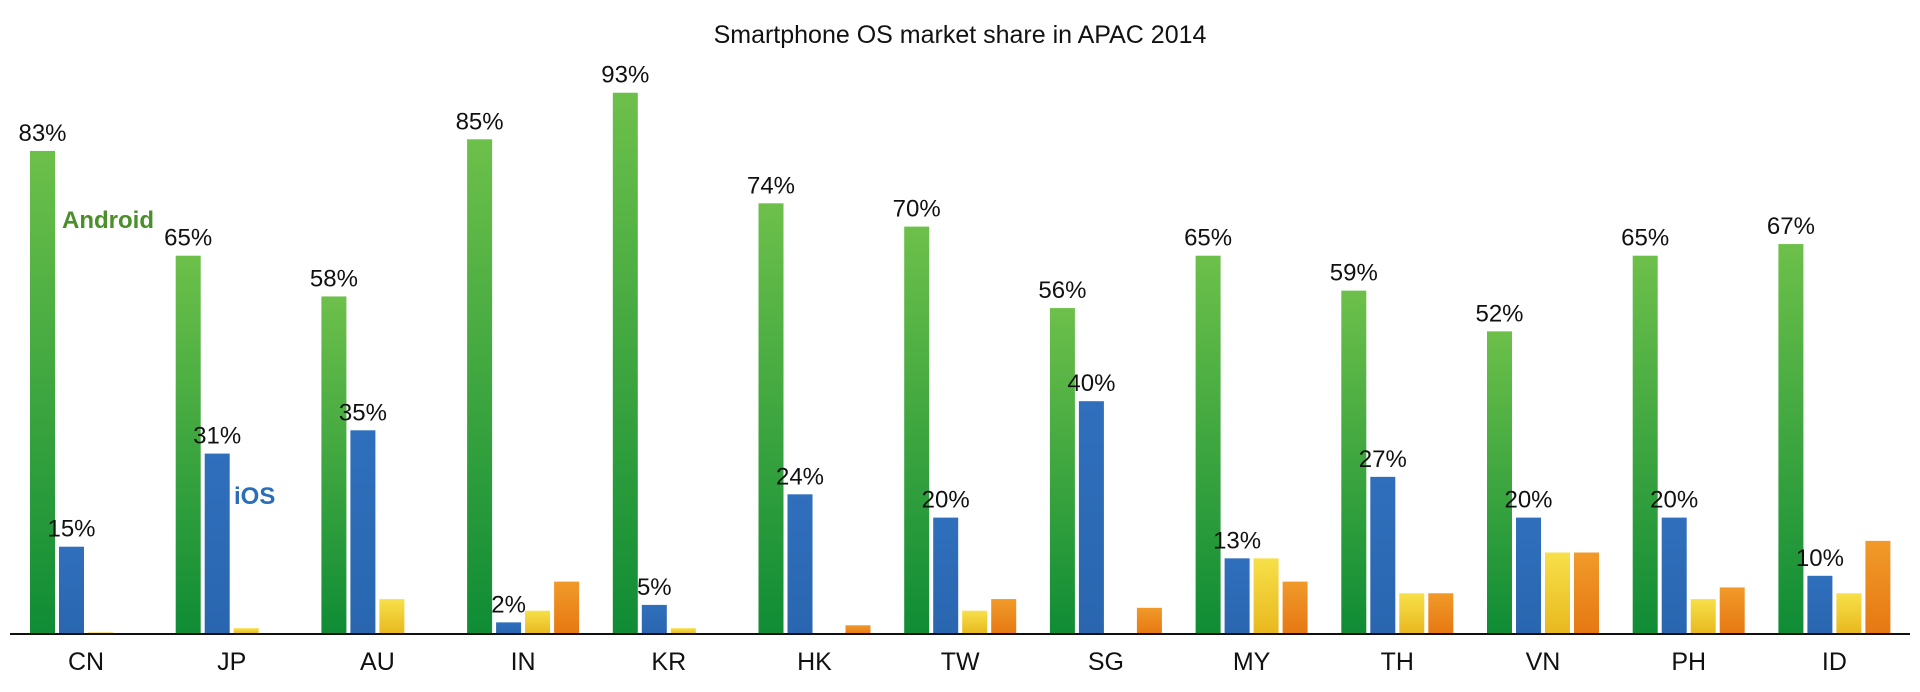 Image resolution: width=1920 pixels, height=692 pixels. I want to click on bar-ios-my, so click(1237, 596).